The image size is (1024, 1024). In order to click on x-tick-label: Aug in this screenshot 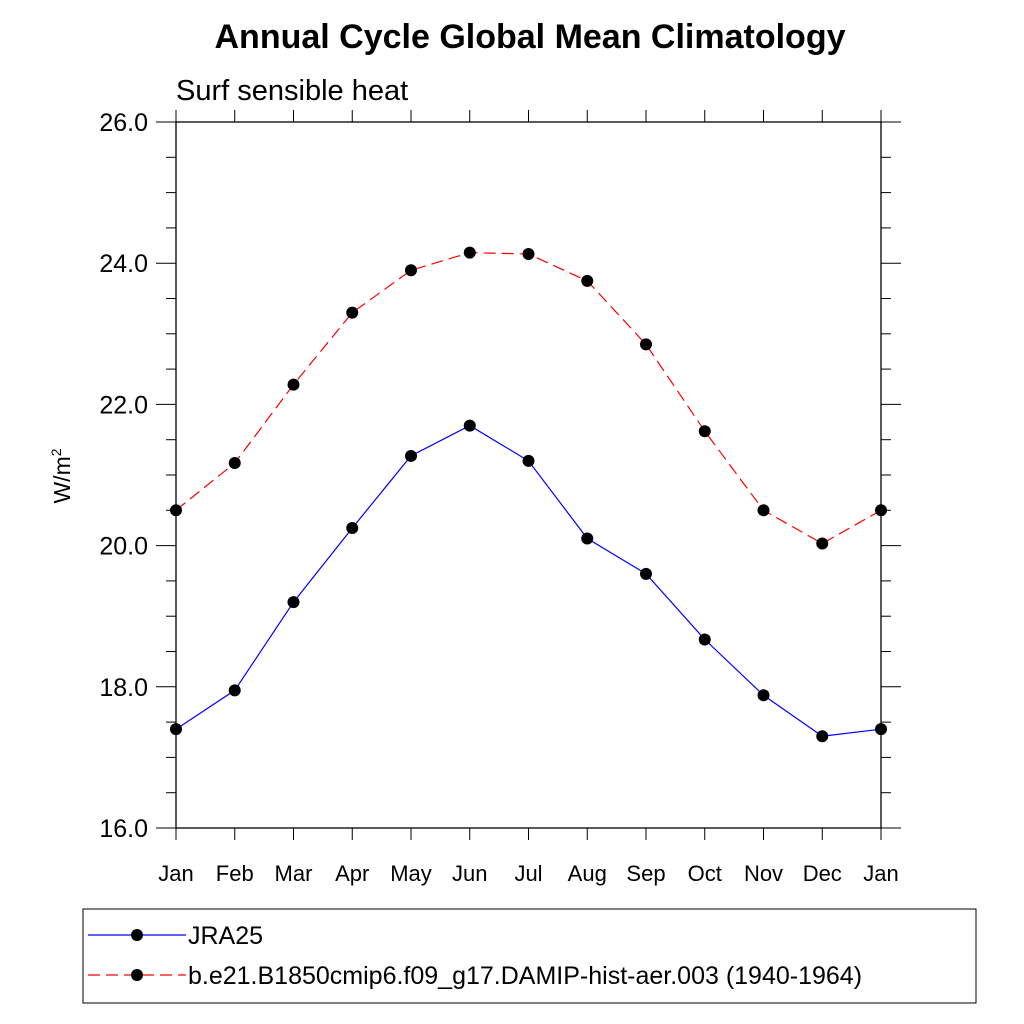, I will do `click(587, 873)`.